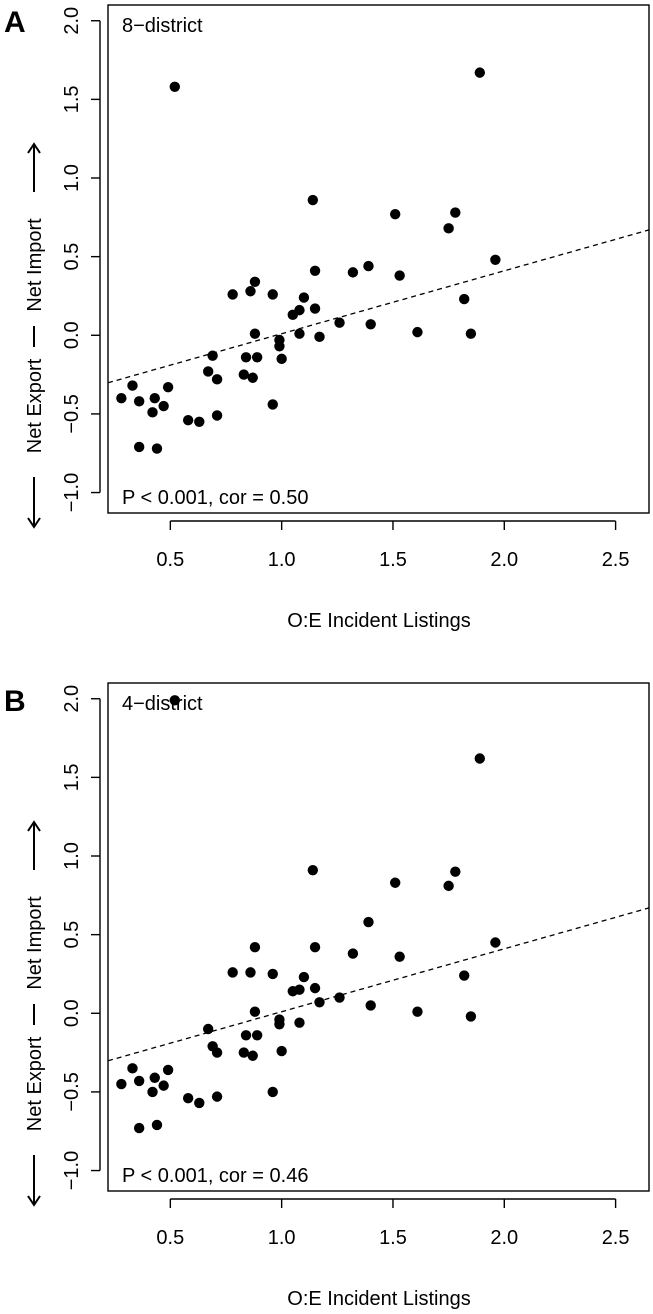 Image resolution: width=653 pixels, height=1314 pixels. What do you see at coordinates (393, 1238) in the screenshot?
I see `panel-b-x-tick-label: 1.5` at bounding box center [393, 1238].